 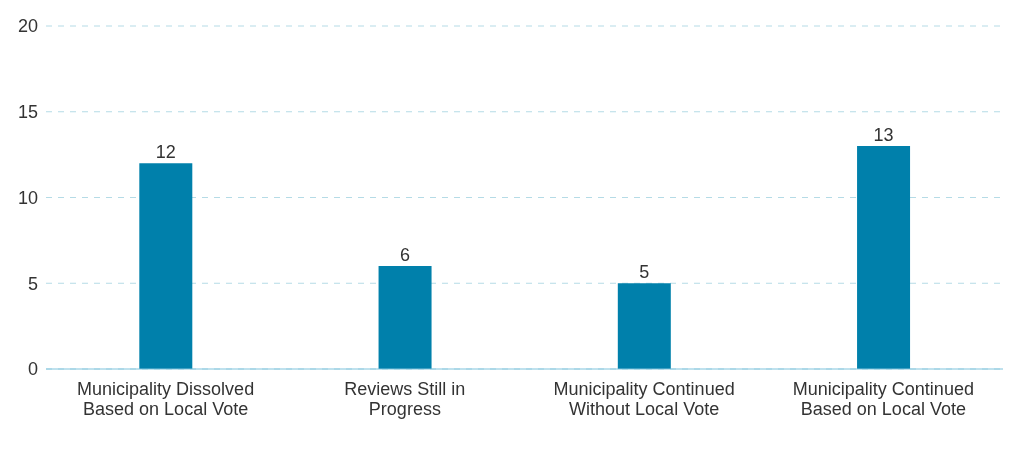 What do you see at coordinates (644, 399) in the screenshot?
I see `x-tick-label: Municipality Continued Without Local Vote` at bounding box center [644, 399].